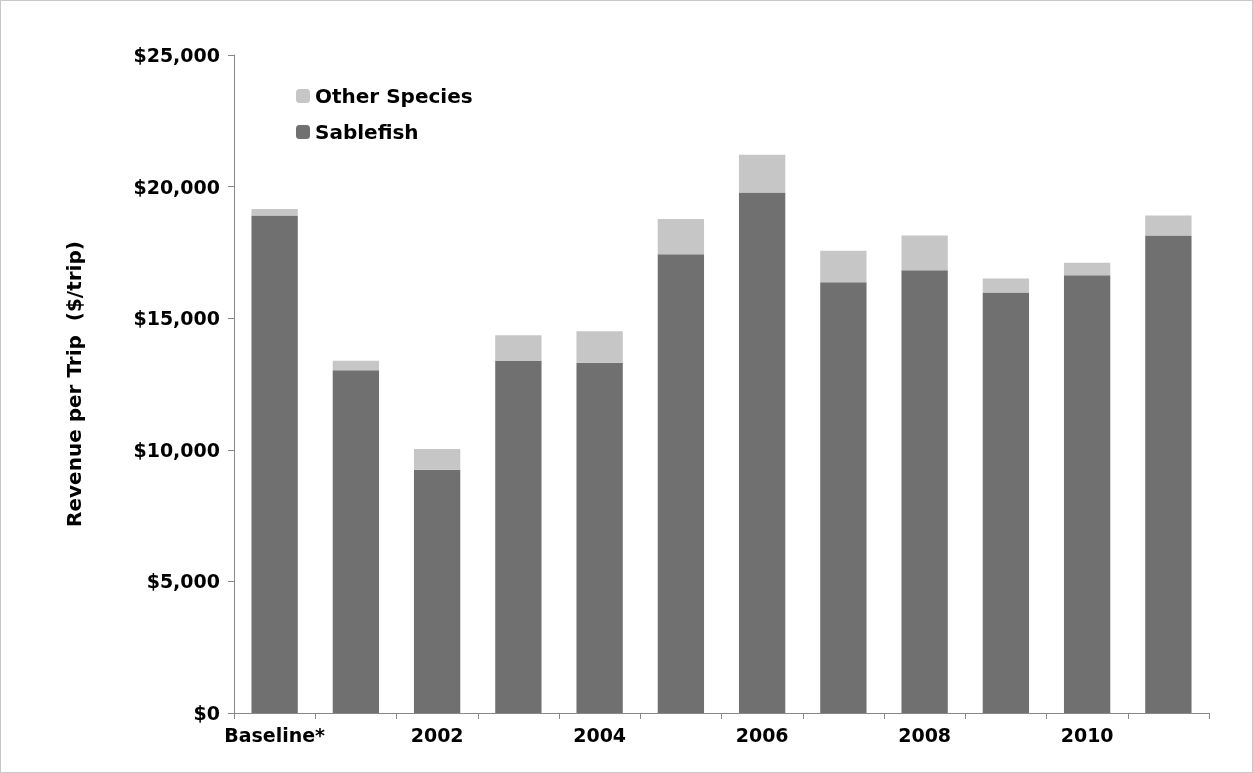 This screenshot has width=1253, height=773. Describe the element at coordinates (925, 734) in the screenshot. I see `x-tick-label: 2008` at that location.